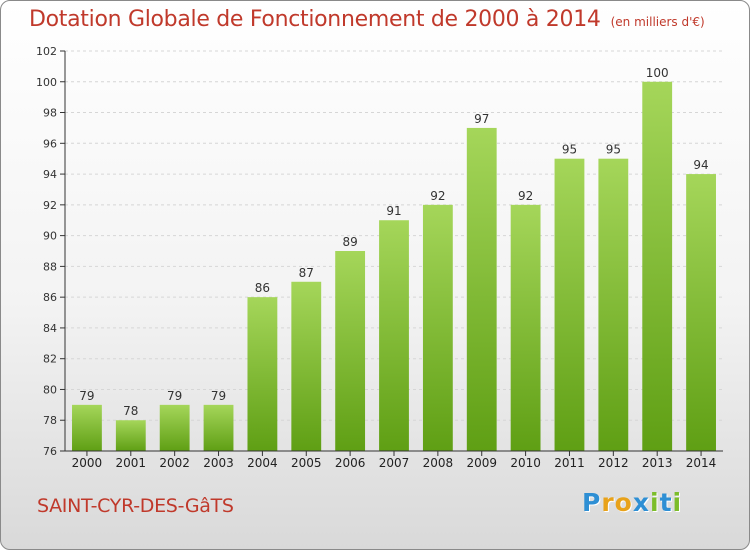 This screenshot has width=750, height=550. I want to click on proxiti-logo-letter: x, so click(641, 502).